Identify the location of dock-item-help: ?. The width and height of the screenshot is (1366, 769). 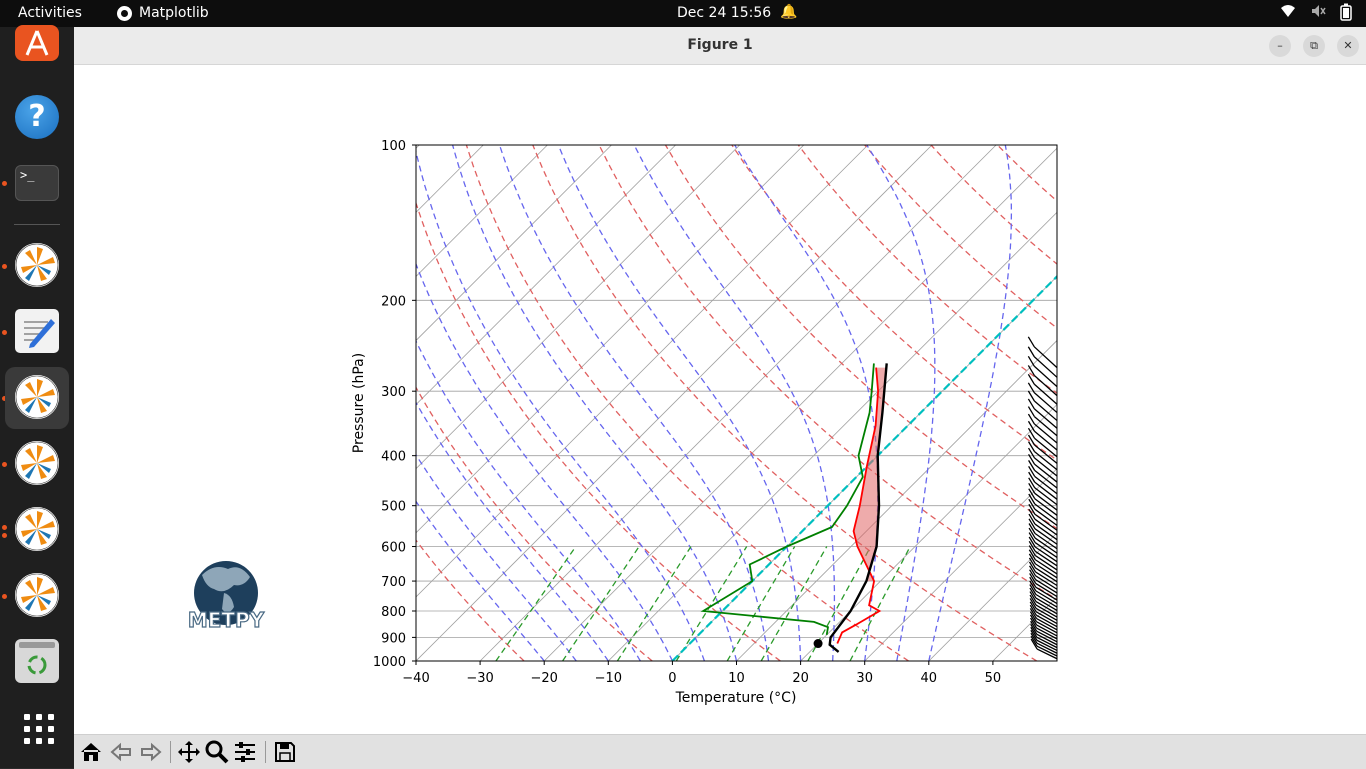
(37, 118).